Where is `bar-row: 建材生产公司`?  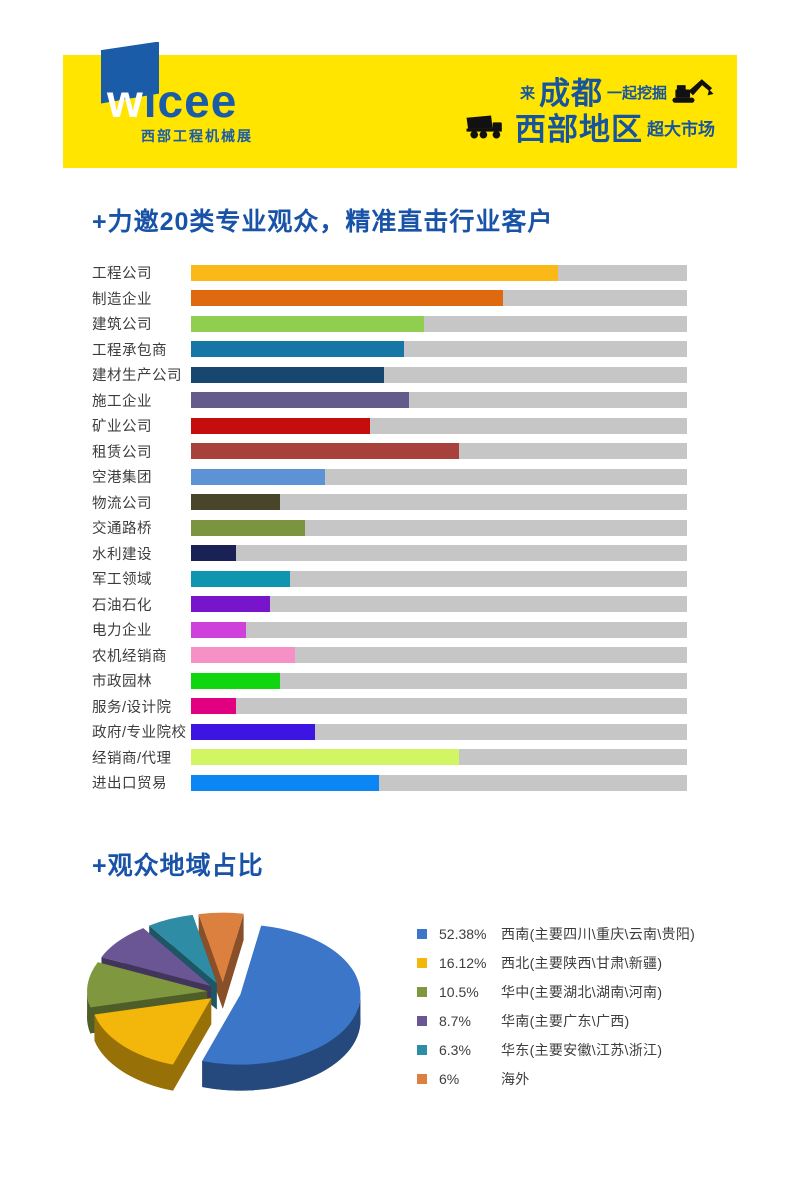 bar-row: 建材生产公司 is located at coordinates (389, 375).